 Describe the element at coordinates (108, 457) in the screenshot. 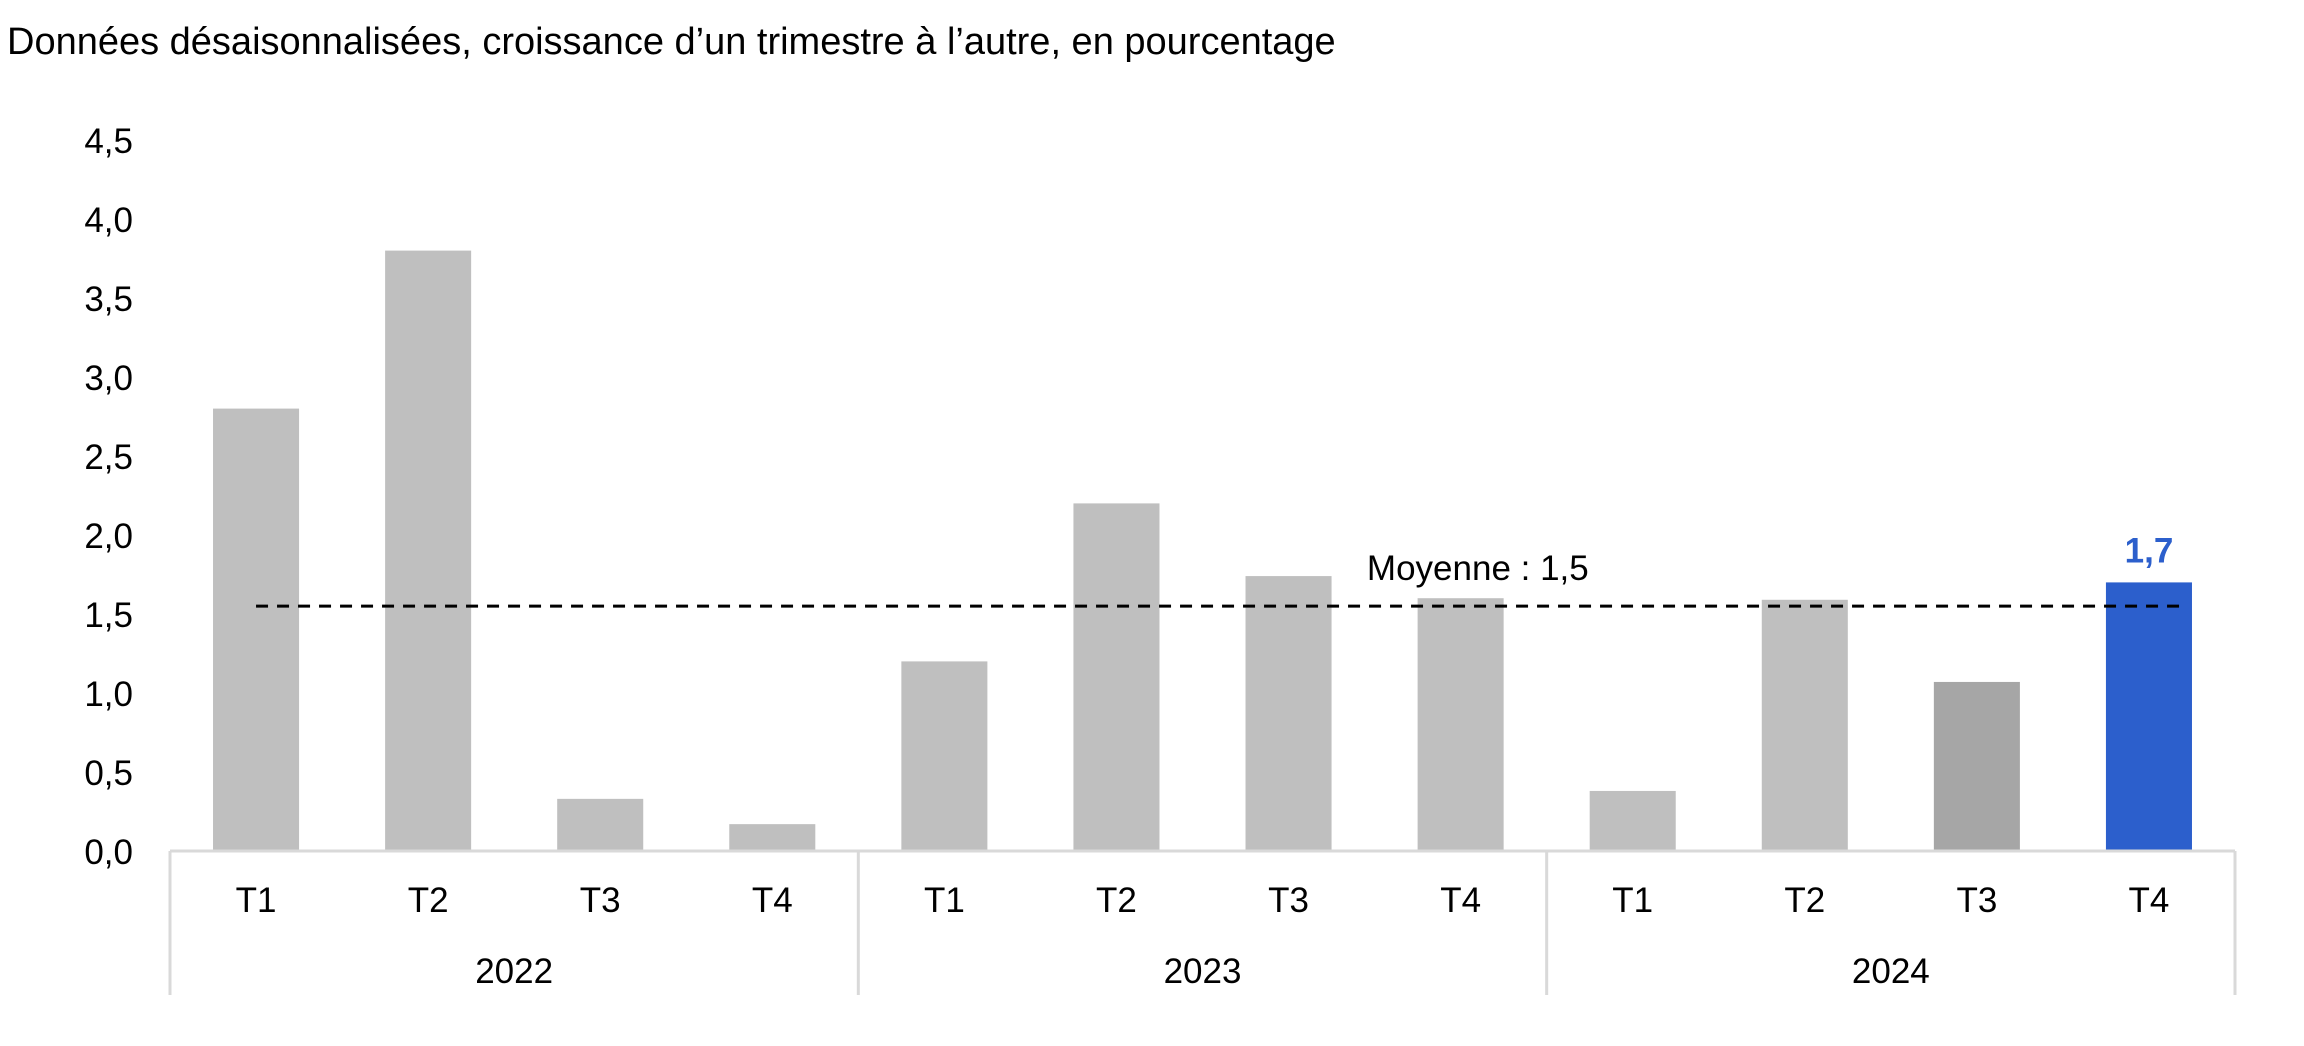

I see `y-tick-label: 2,5` at that location.